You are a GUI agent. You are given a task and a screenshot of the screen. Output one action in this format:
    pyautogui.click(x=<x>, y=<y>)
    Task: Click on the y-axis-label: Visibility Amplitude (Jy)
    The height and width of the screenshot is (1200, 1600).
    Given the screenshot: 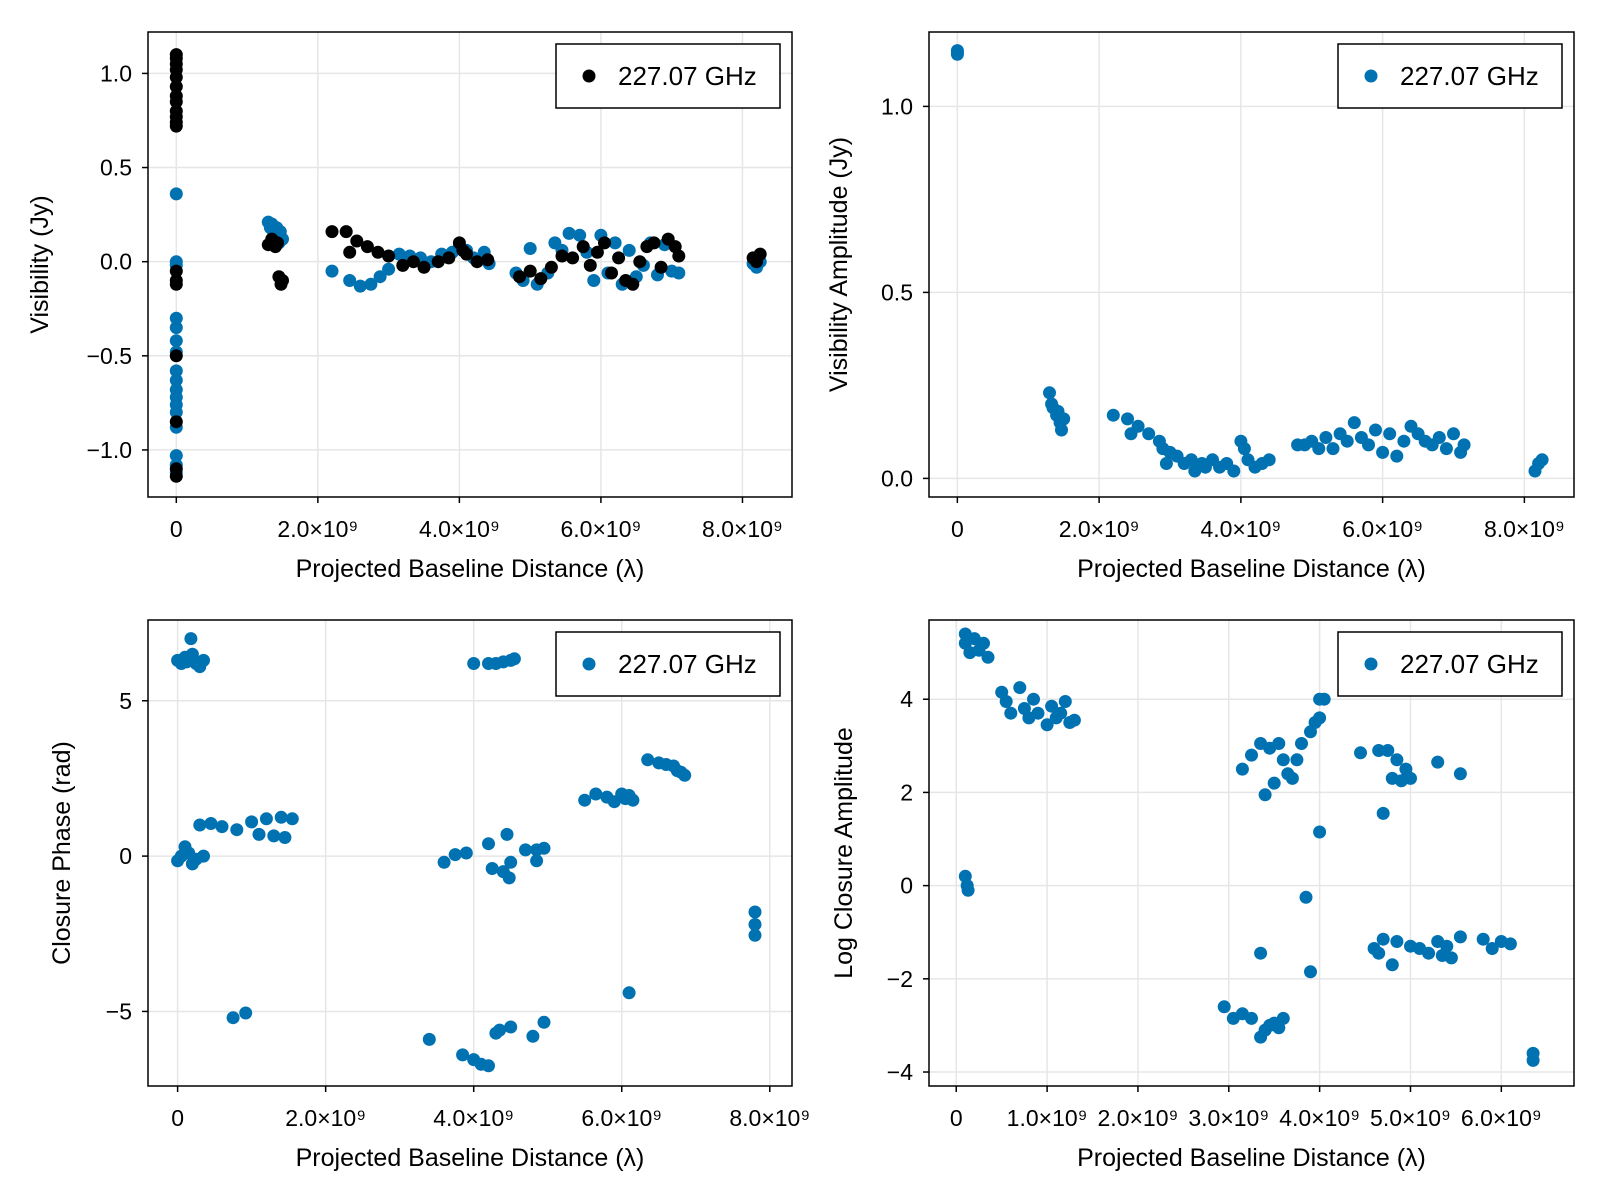 What is the action you would take?
    pyautogui.click(x=839, y=264)
    